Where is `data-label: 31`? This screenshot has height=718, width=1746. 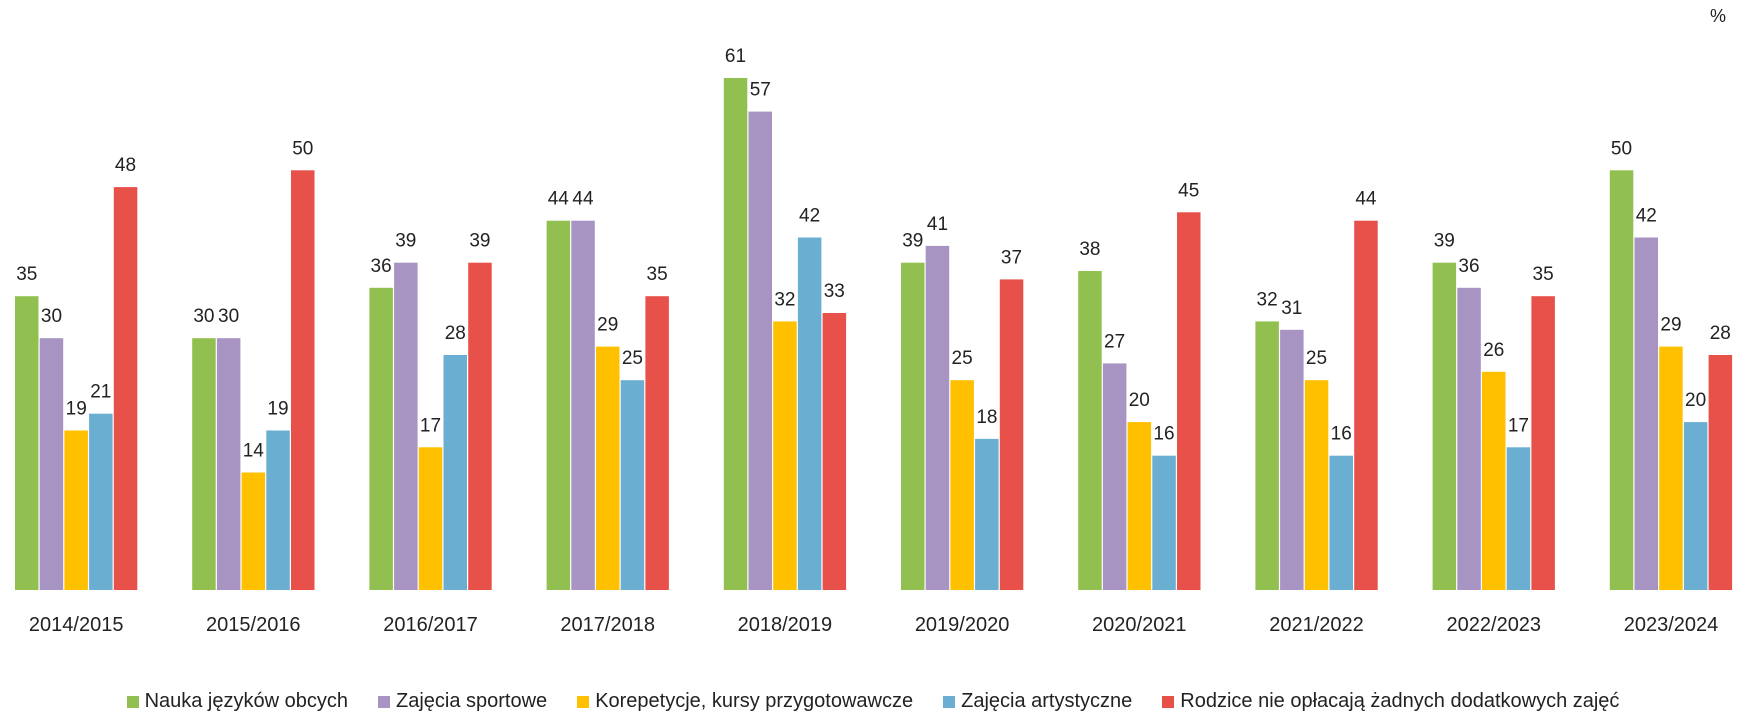
data-label: 31 is located at coordinates (1291, 308).